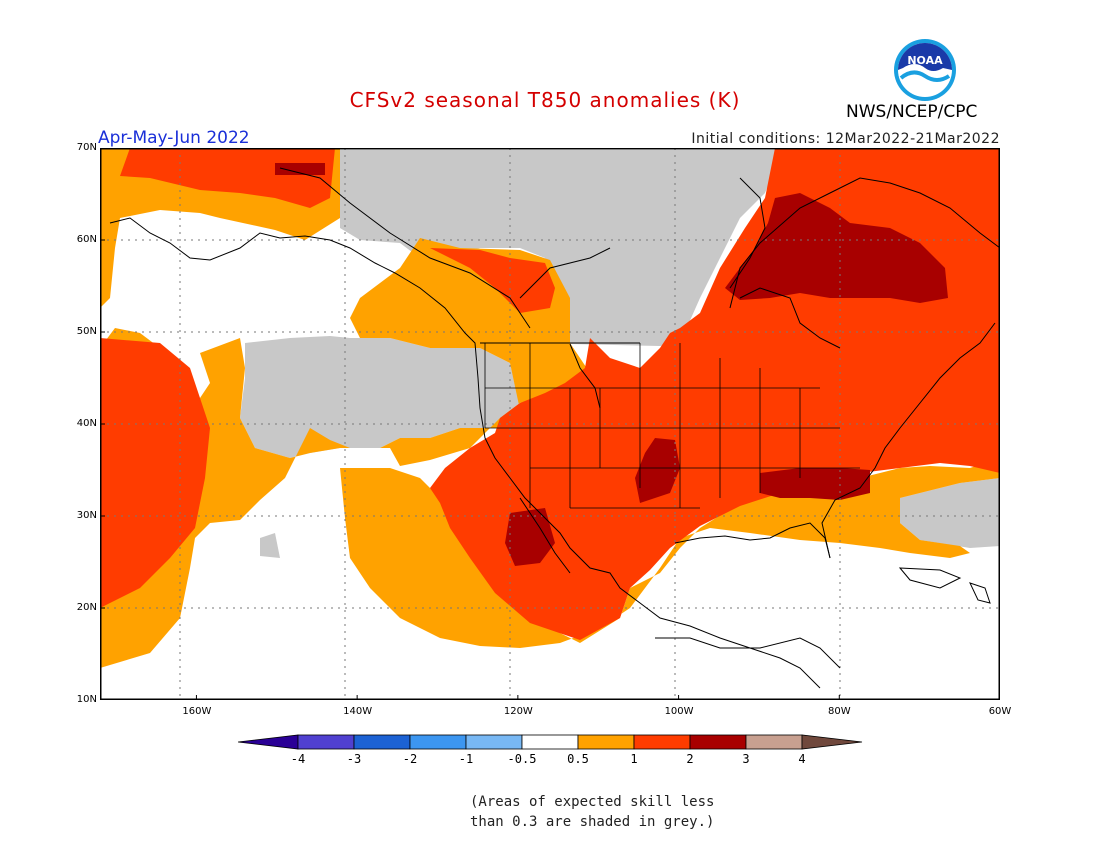 The image size is (1100, 850). I want to click on season-label: Apr-May-Jun 2022, so click(174, 138).